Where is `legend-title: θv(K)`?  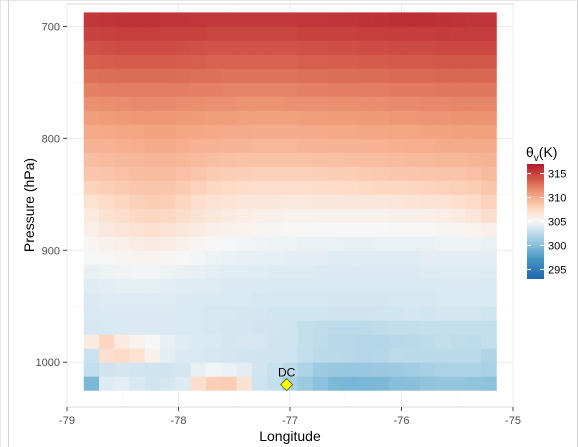
legend-title: θv(K) is located at coordinates (541, 154).